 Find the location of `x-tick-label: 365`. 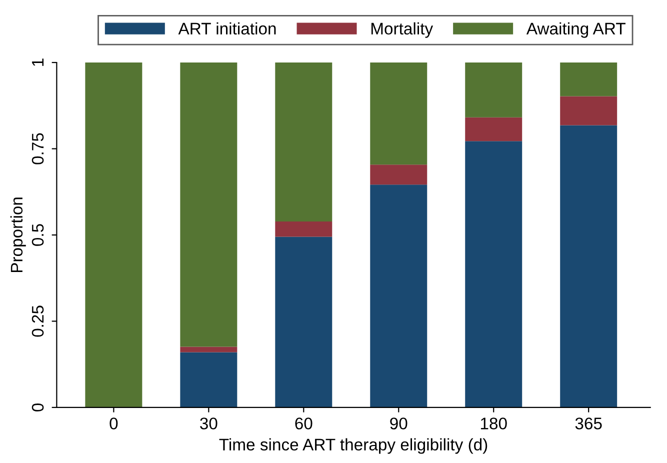

x-tick-label: 365 is located at coordinates (588, 424).